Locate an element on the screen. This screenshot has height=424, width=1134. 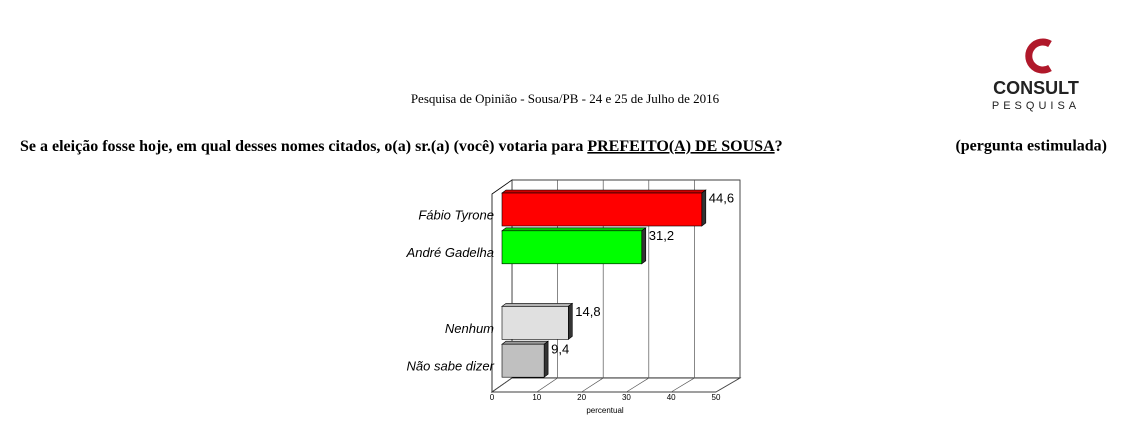
logo-icon is located at coordinates (1038, 56).